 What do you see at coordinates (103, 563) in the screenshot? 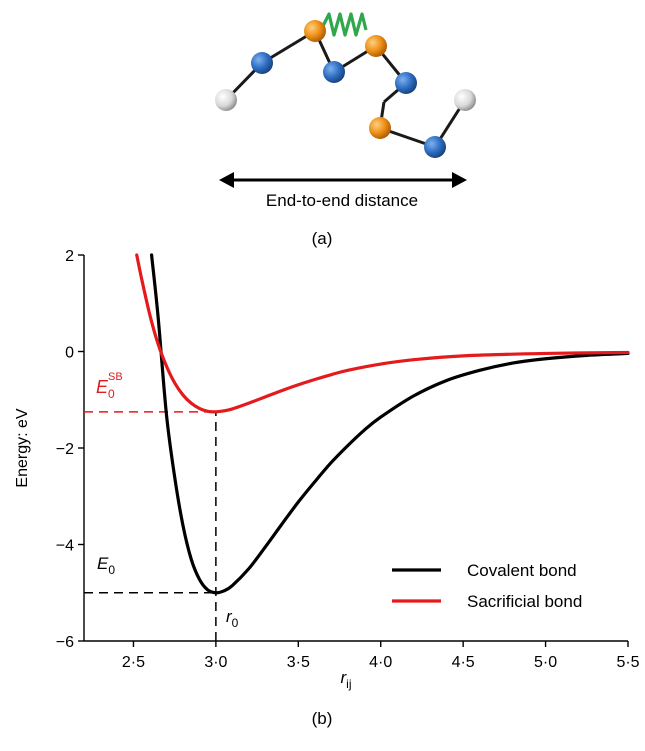
I see `e0-main: E` at bounding box center [103, 563].